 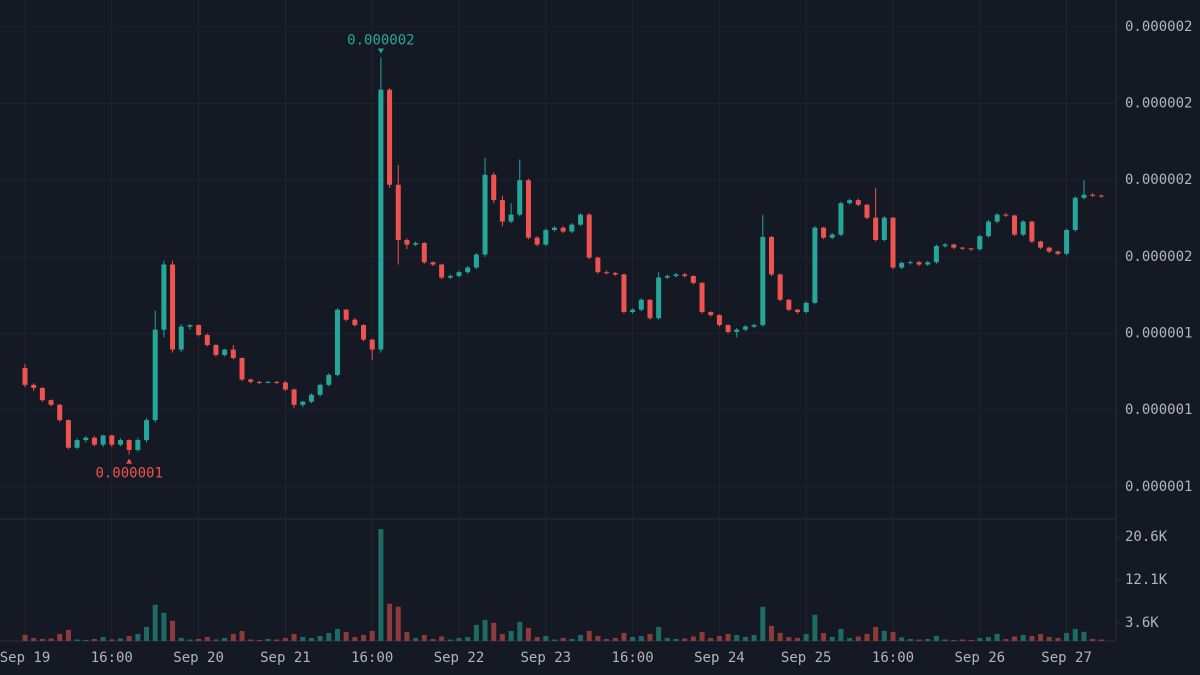 What do you see at coordinates (198, 658) in the screenshot?
I see `x-tick-label: Sep 20` at bounding box center [198, 658].